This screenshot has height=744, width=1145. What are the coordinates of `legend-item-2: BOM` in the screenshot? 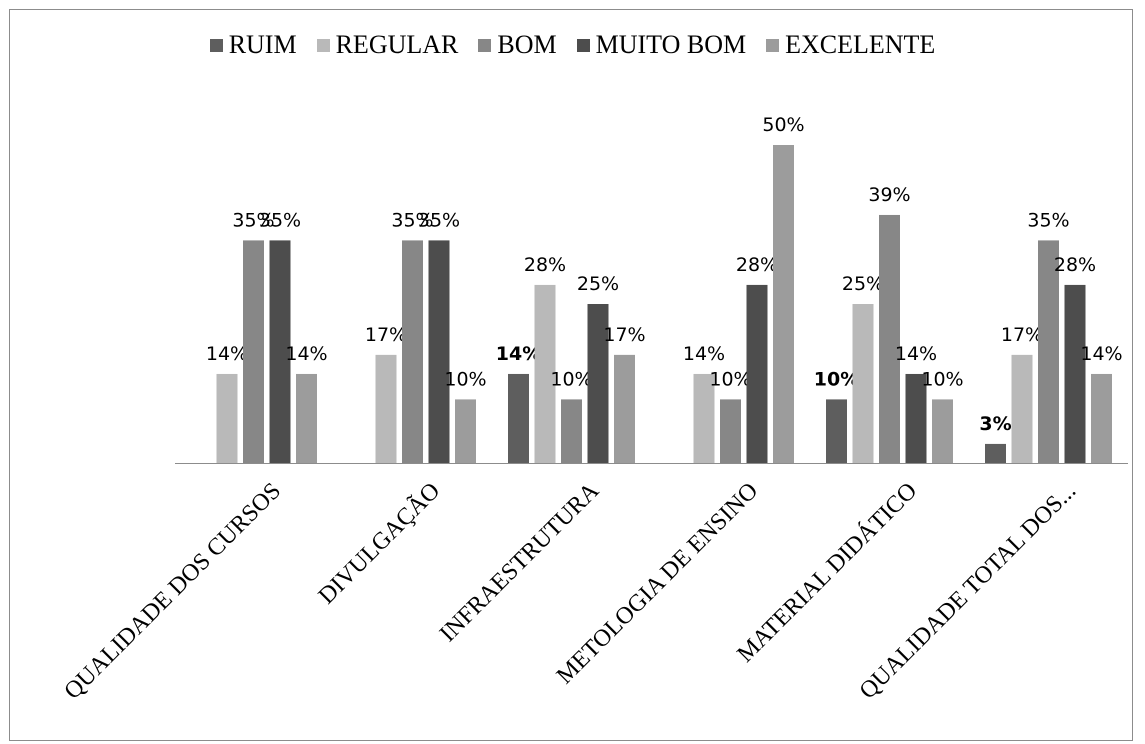 It's located at (517, 45).